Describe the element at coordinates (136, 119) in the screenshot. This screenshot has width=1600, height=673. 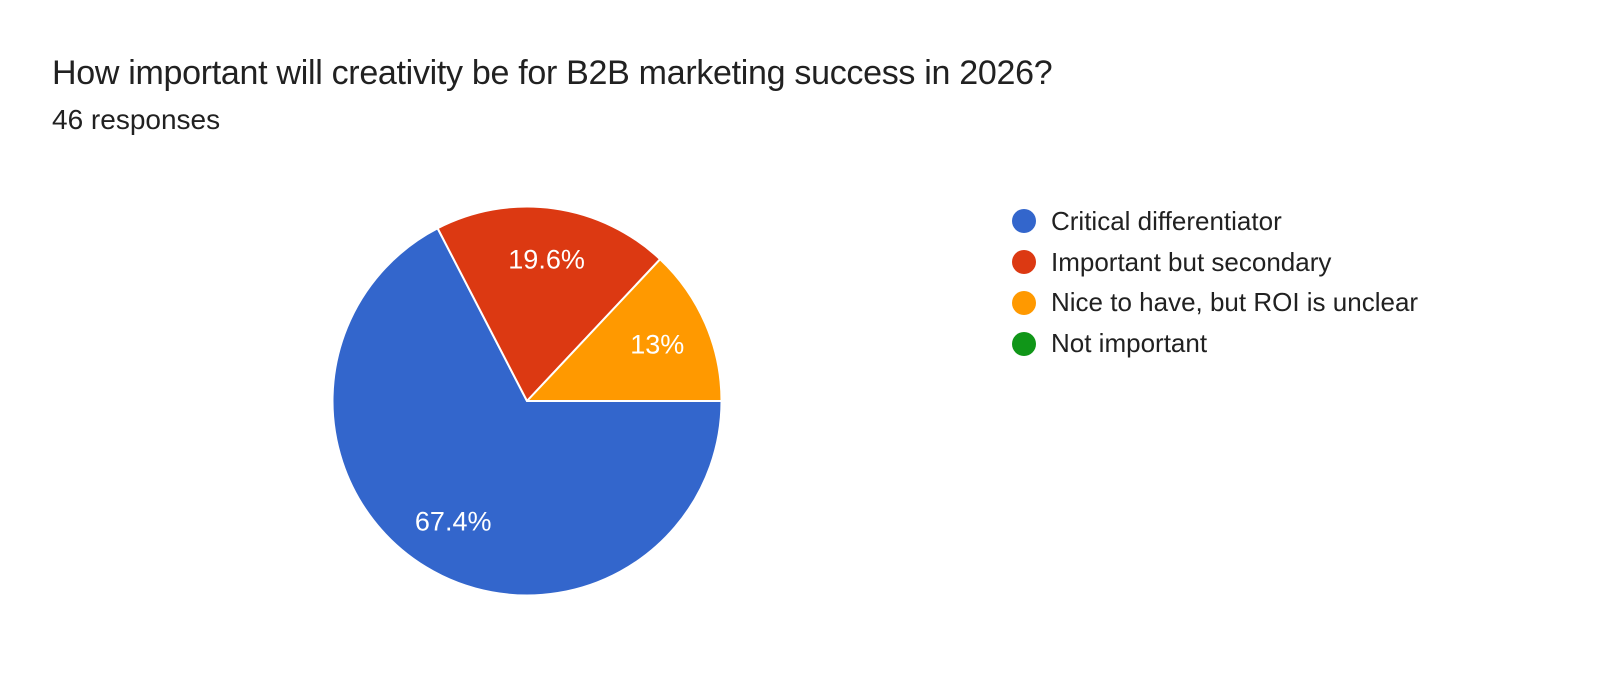
I see `response-count: 46 responses` at that location.